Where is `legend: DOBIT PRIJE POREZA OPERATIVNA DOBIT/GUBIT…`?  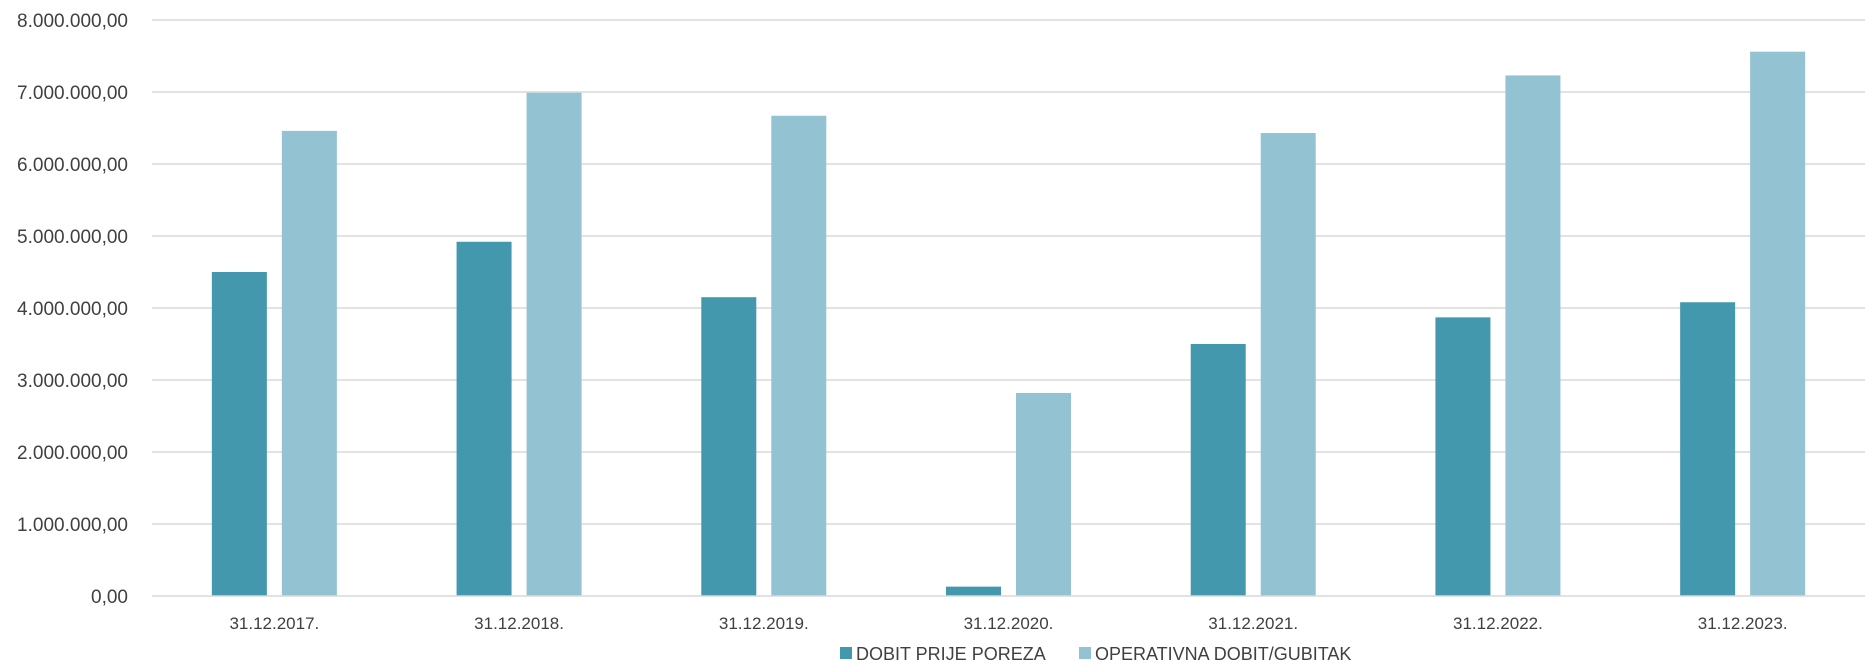
legend: DOBIT PRIJE POREZA OPERATIVNA DOBIT/GUBIT… is located at coordinates (1095, 654).